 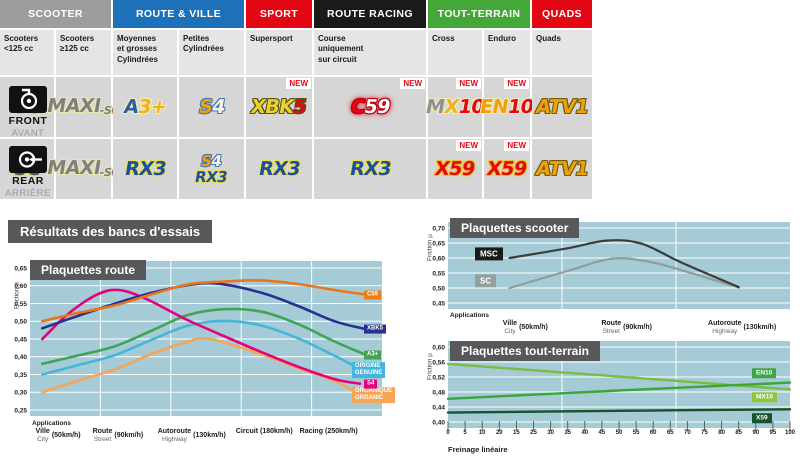 What do you see at coordinates (584, 433) in the screenshot?
I see `x-tick-label: 40` at bounding box center [584, 433].